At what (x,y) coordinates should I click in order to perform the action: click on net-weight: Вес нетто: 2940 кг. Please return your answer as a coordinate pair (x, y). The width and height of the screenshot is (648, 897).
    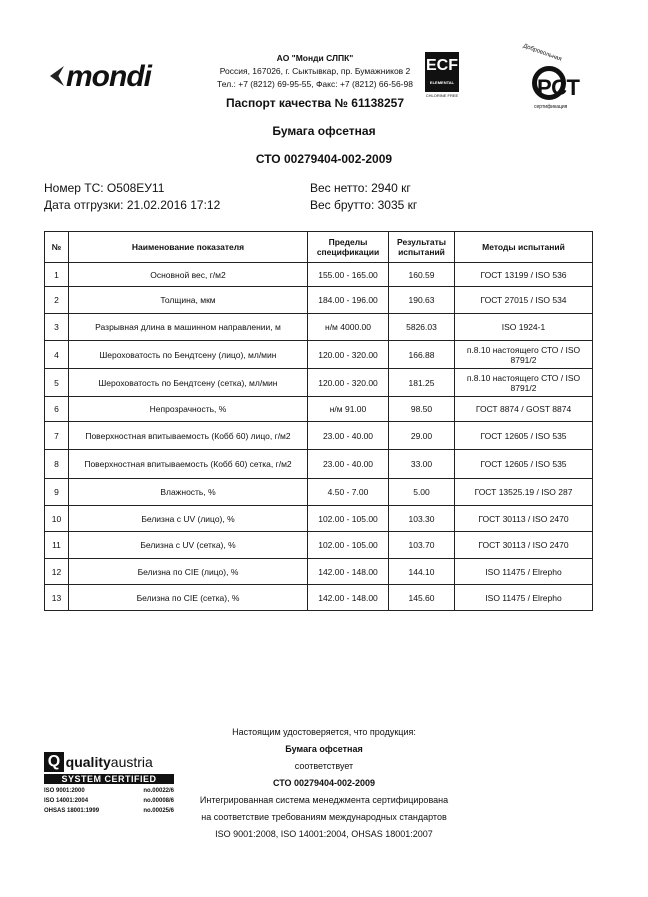
    Looking at the image, I should click on (360, 188).